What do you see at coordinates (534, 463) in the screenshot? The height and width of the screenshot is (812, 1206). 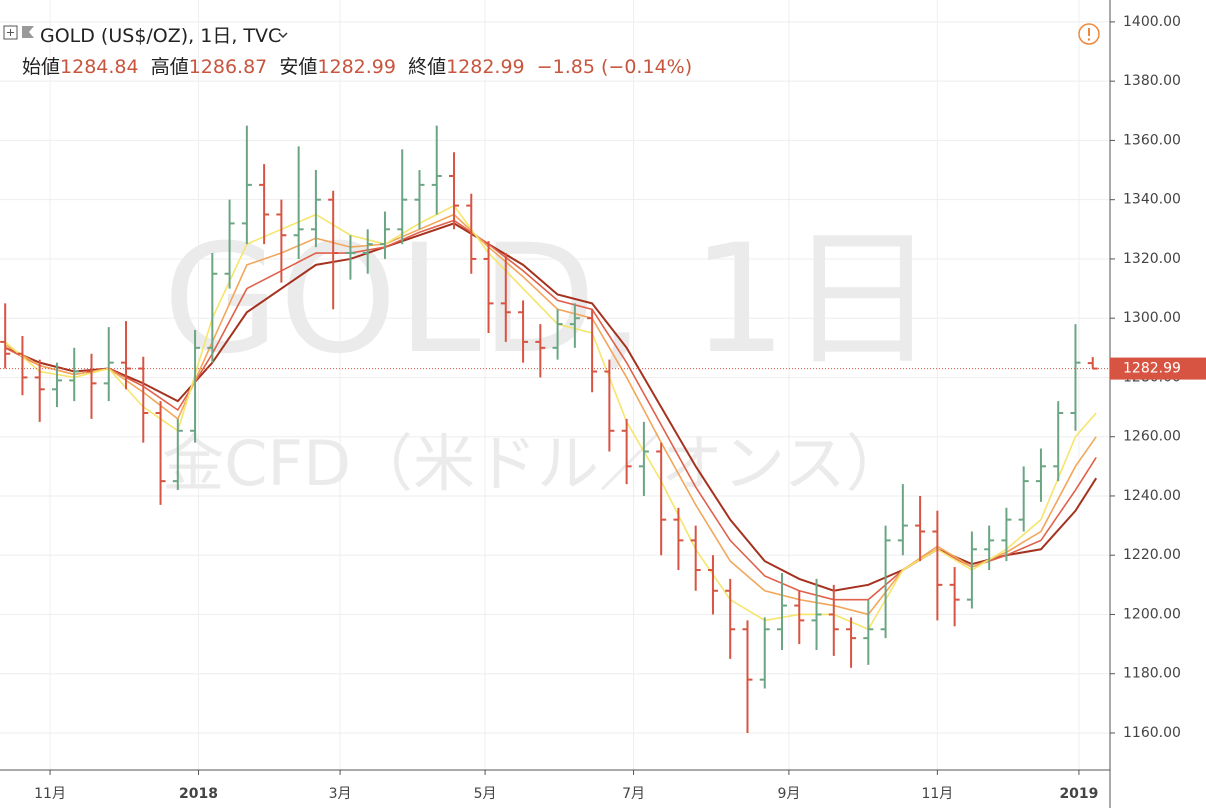 I see `watermark: 金CFD（米ドル／オンス）` at bounding box center [534, 463].